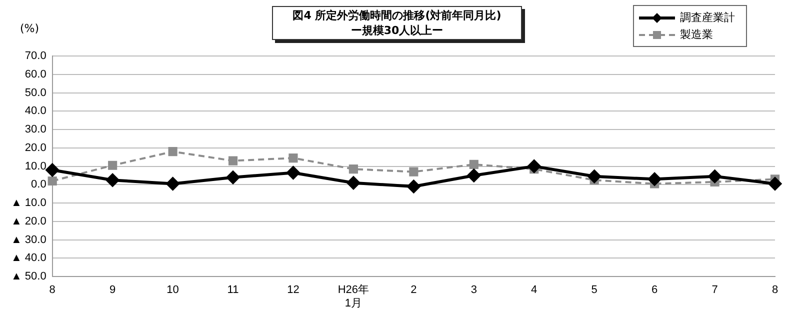 Image resolution: width=800 pixels, height=315 pixels. What do you see at coordinates (113, 290) in the screenshot?
I see `x-tick-label: 9` at bounding box center [113, 290].